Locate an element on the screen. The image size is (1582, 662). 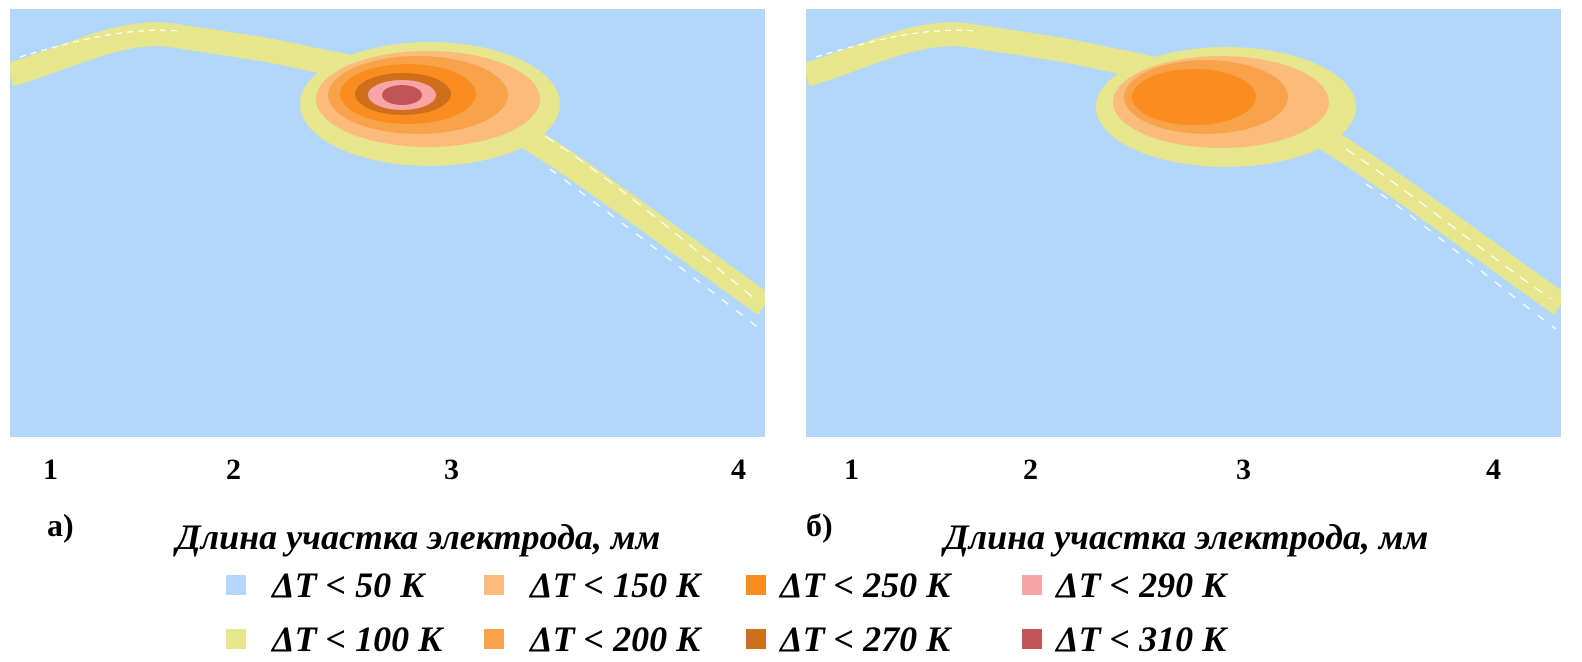
legend-item-250K: ΔT < 250 K is located at coordinates (848, 585).